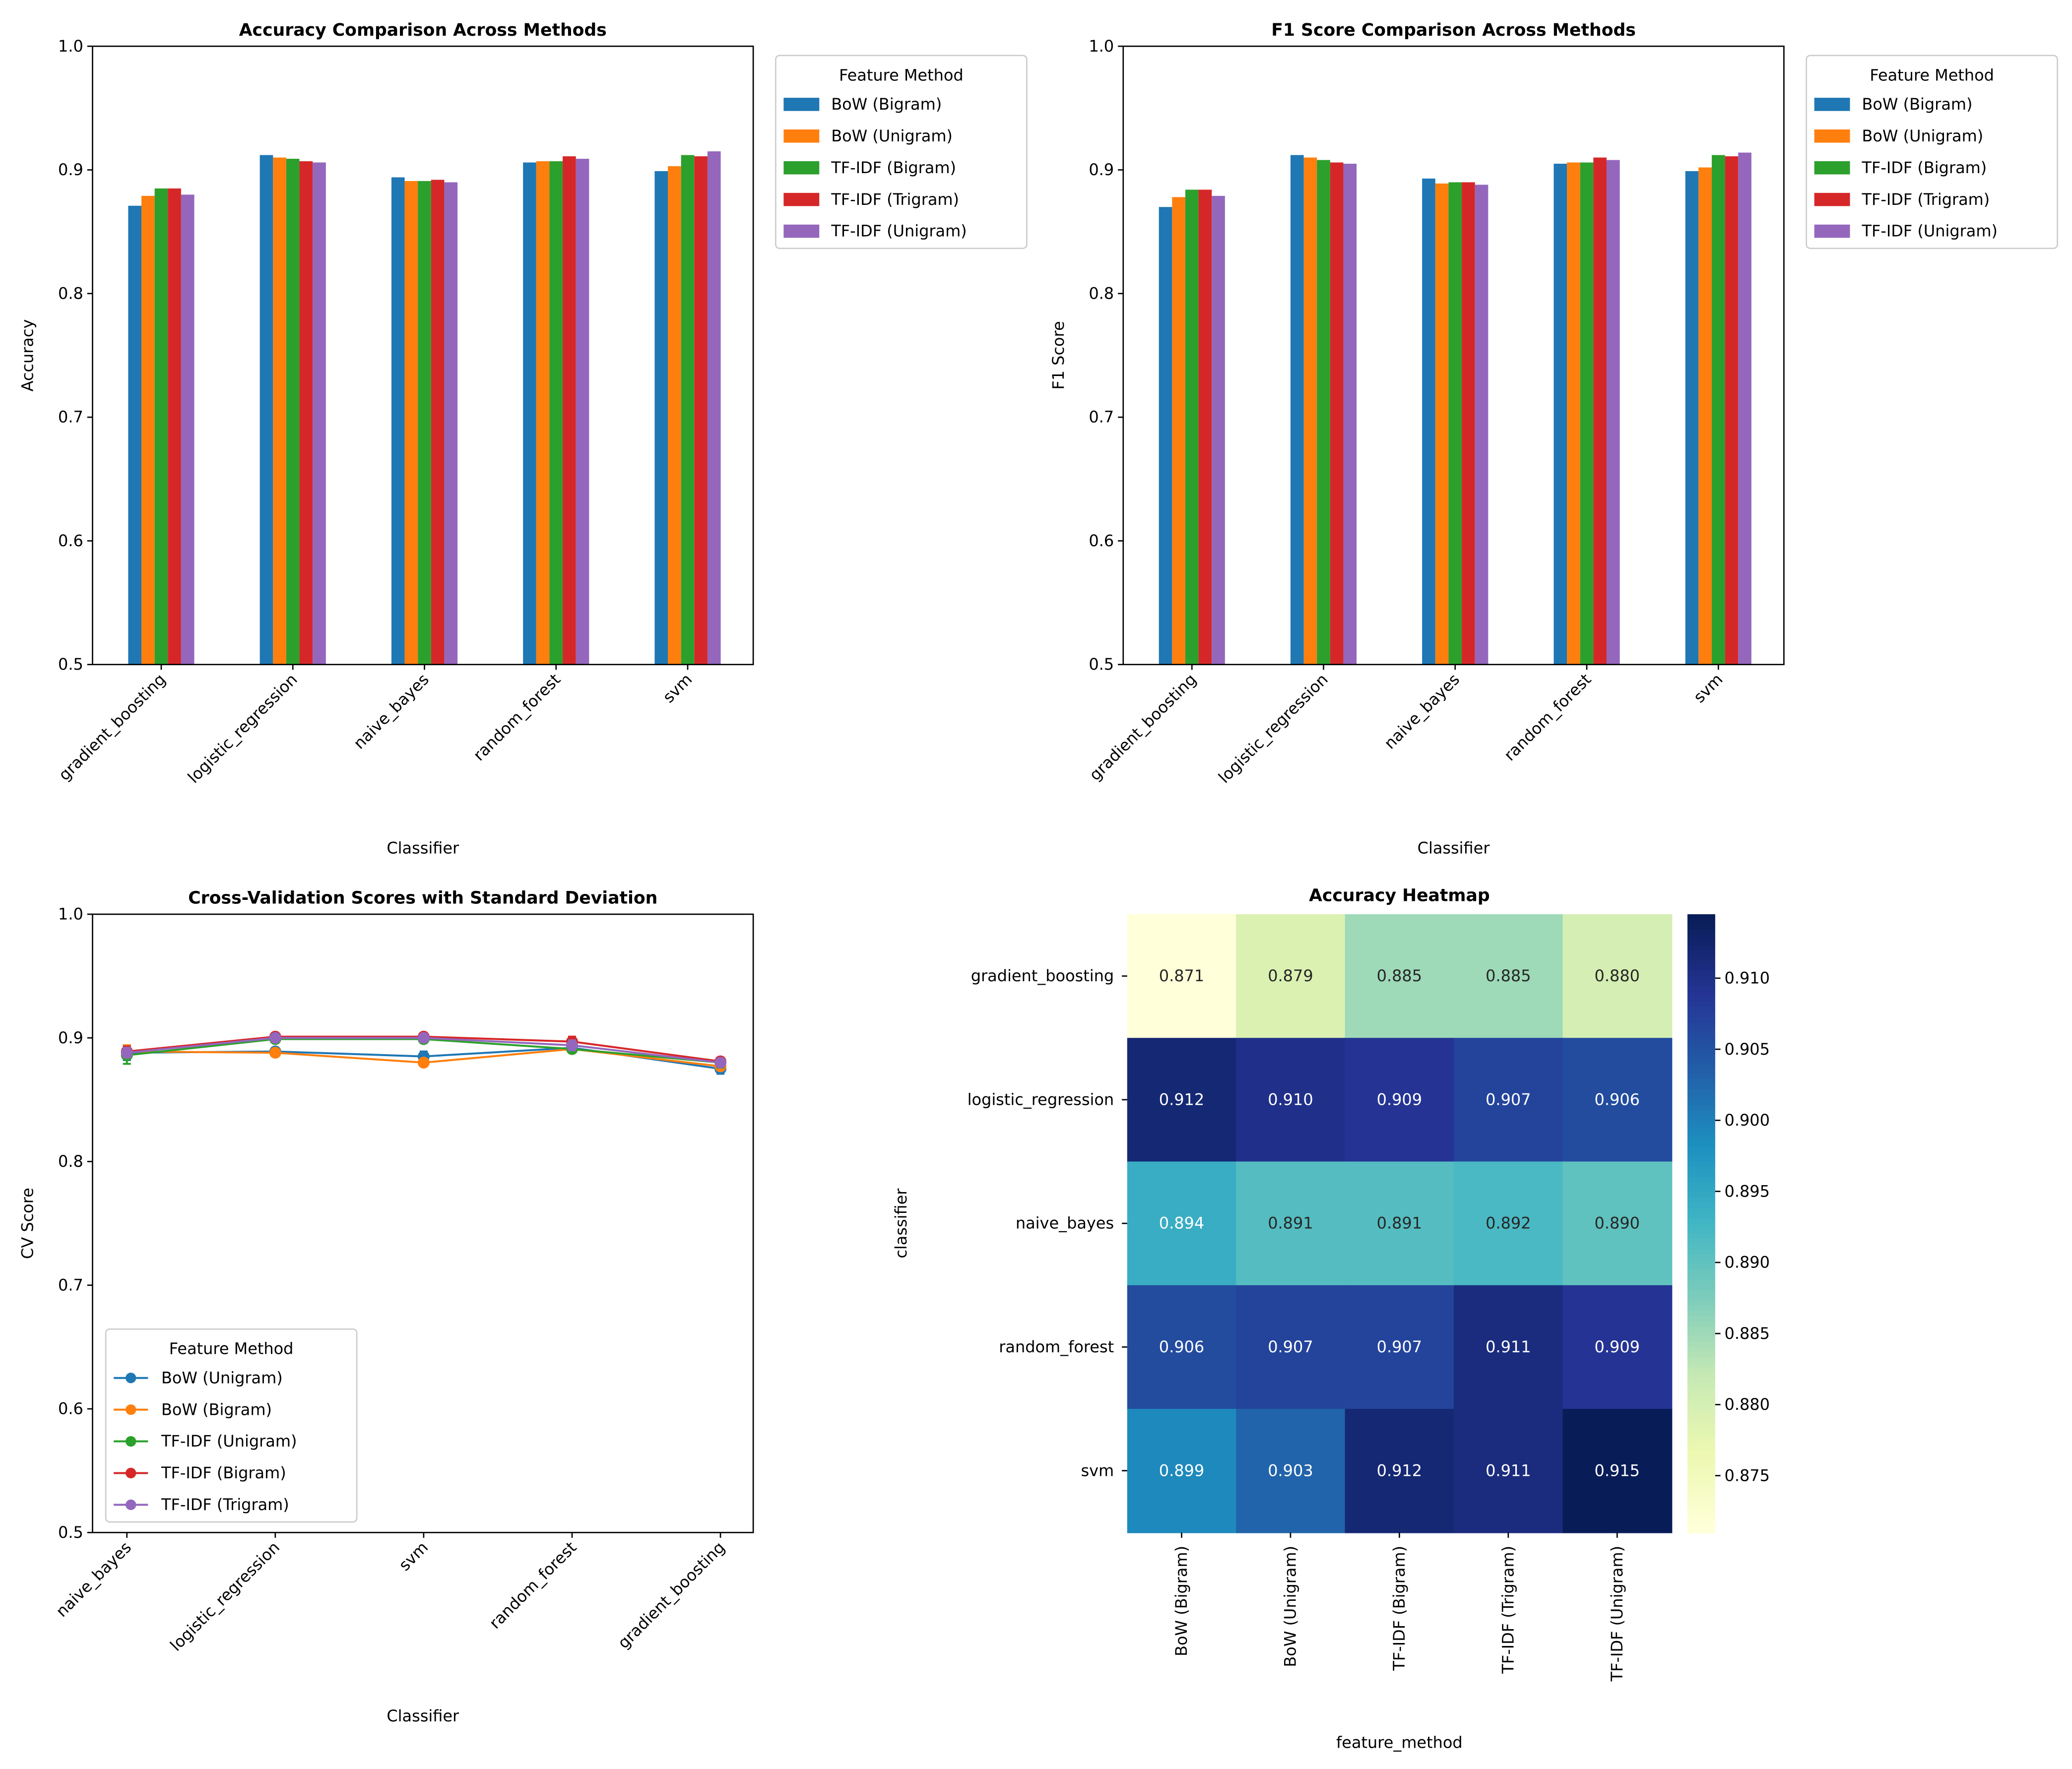  What do you see at coordinates (1181, 1601) in the screenshot?
I see `col-label: BoW (Bigram)` at bounding box center [1181, 1601].